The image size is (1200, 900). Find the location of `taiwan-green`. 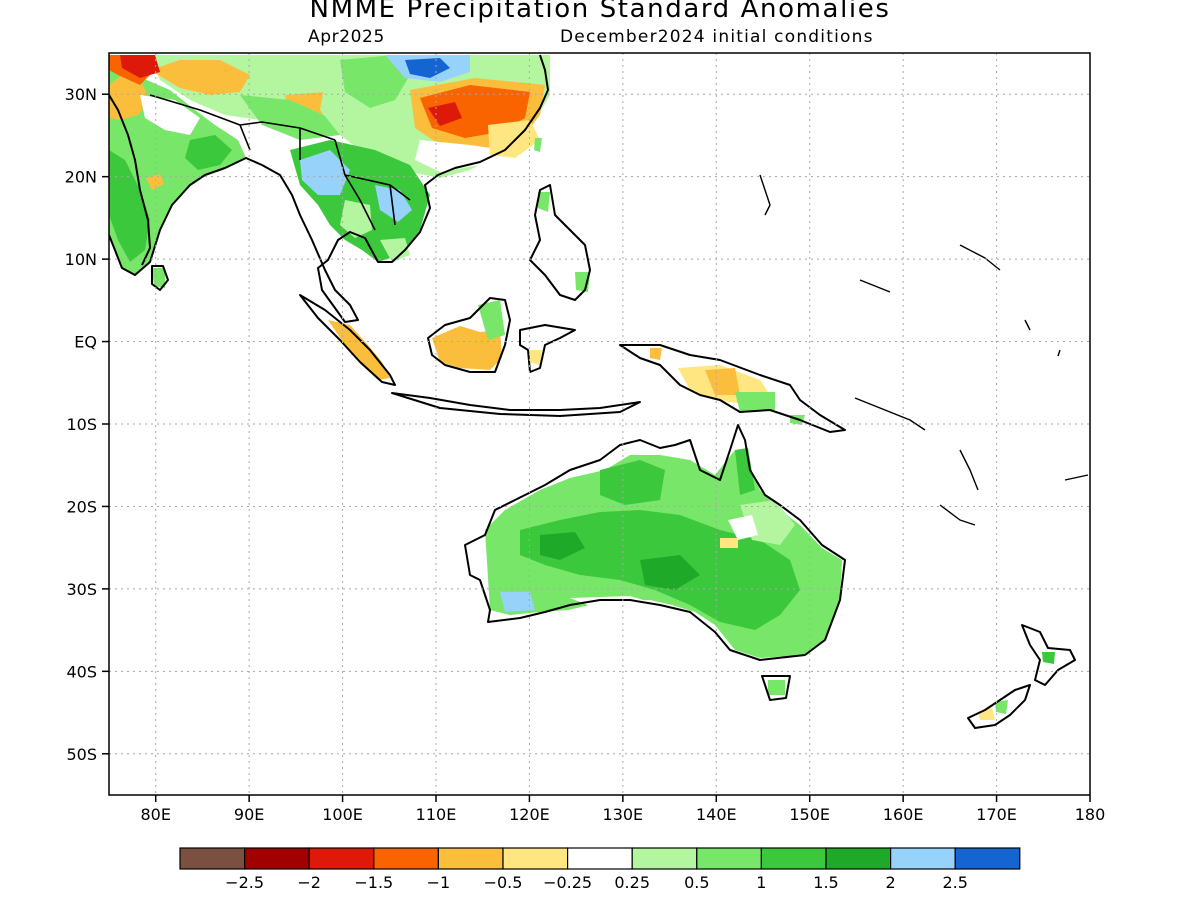

taiwan-green is located at coordinates (538, 145).